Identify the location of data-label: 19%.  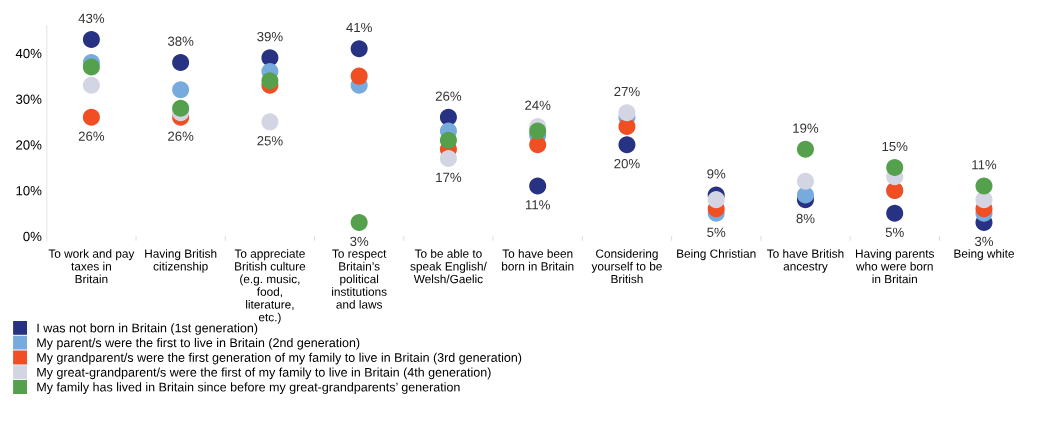
(806, 128).